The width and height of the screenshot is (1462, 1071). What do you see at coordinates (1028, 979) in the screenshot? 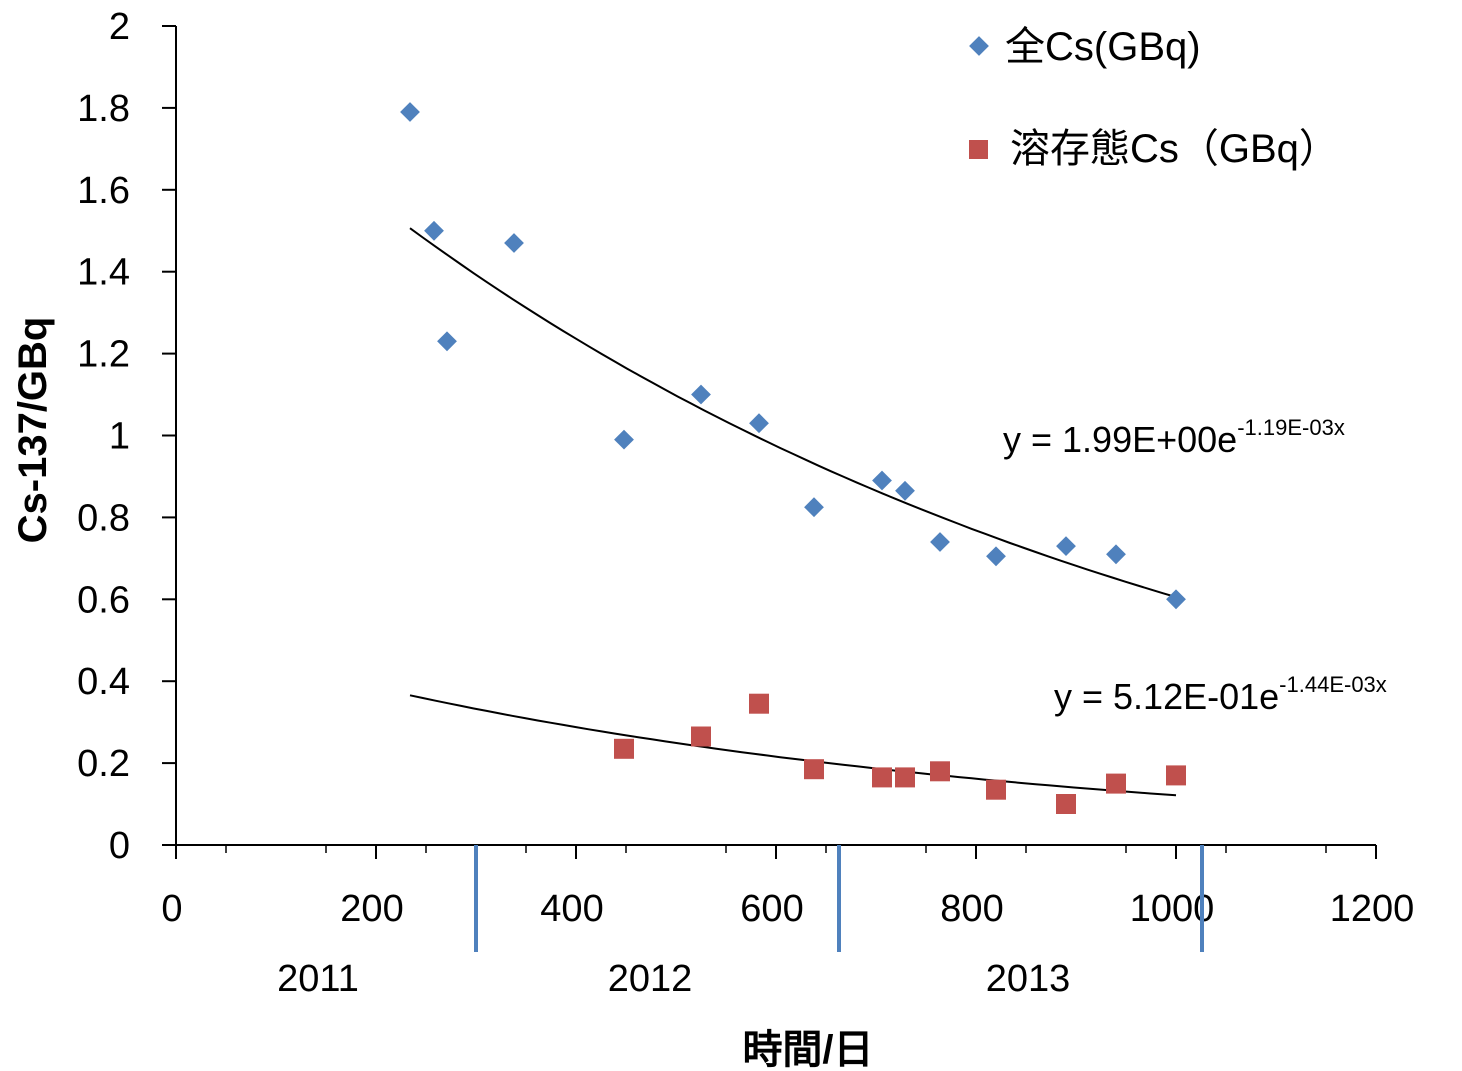
I see `year-label: 2013` at bounding box center [1028, 979].